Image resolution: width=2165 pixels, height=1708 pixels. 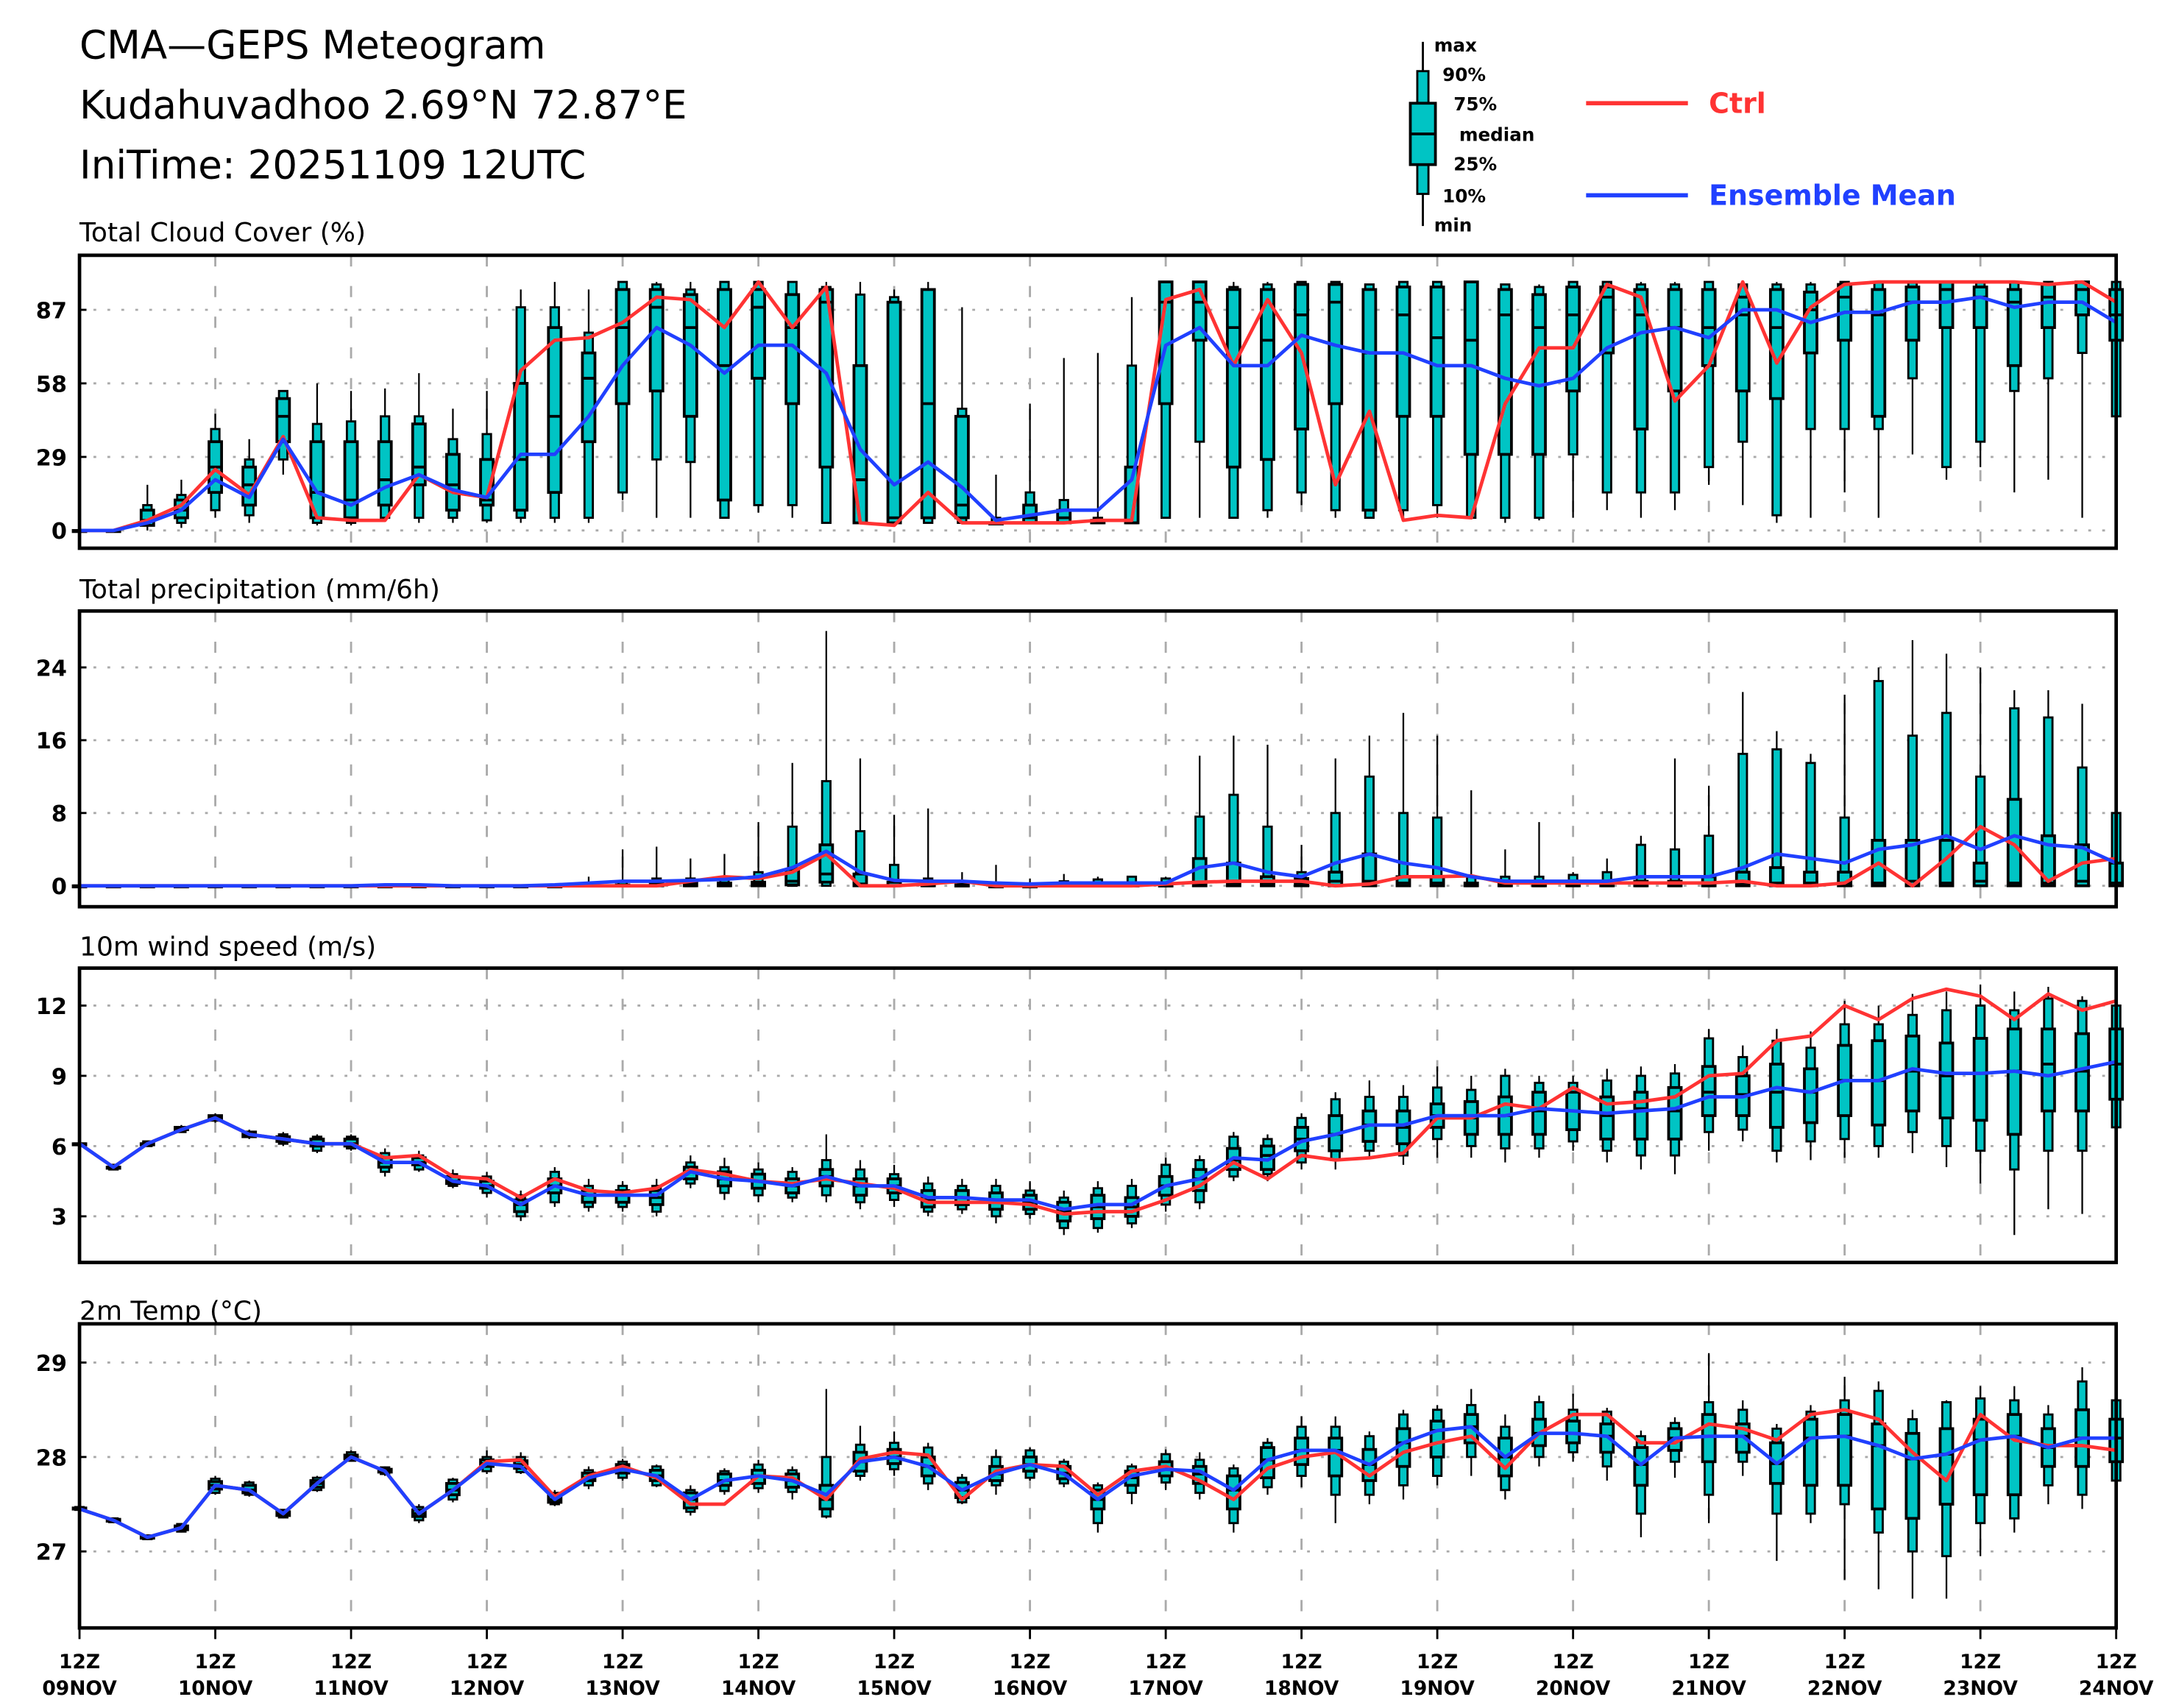 What do you see at coordinates (1455, 45) in the screenshot?
I see `legend-label-max: max` at bounding box center [1455, 45].